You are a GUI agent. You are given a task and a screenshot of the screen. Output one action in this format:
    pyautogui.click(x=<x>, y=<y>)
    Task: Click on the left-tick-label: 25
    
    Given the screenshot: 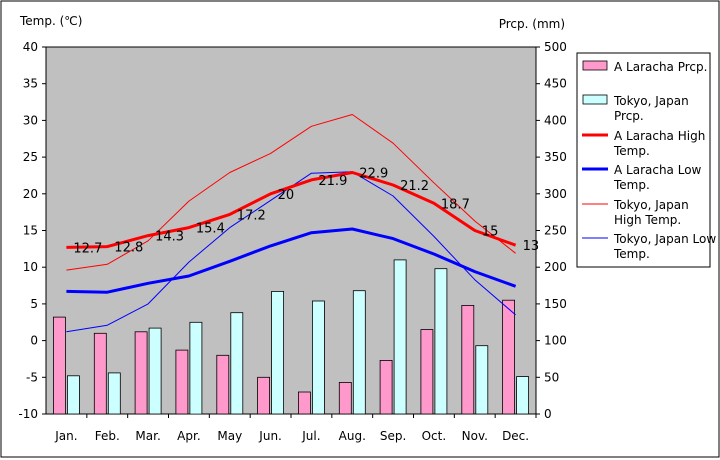 What is the action you would take?
    pyautogui.click(x=30, y=157)
    